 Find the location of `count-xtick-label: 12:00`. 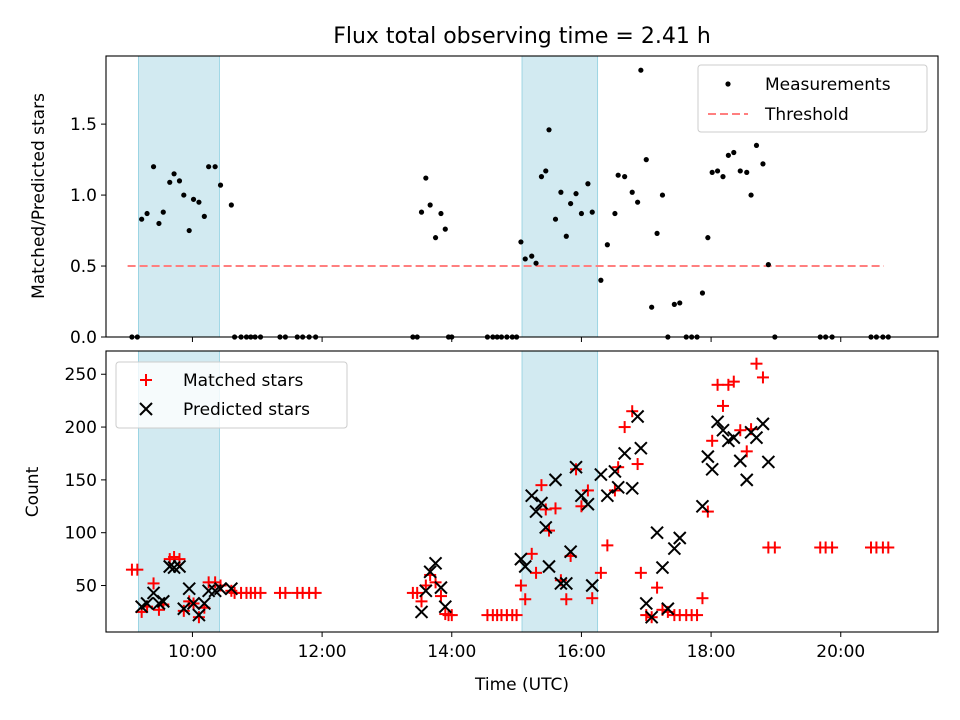

count-xtick-label: 12:00 is located at coordinates (322, 652).